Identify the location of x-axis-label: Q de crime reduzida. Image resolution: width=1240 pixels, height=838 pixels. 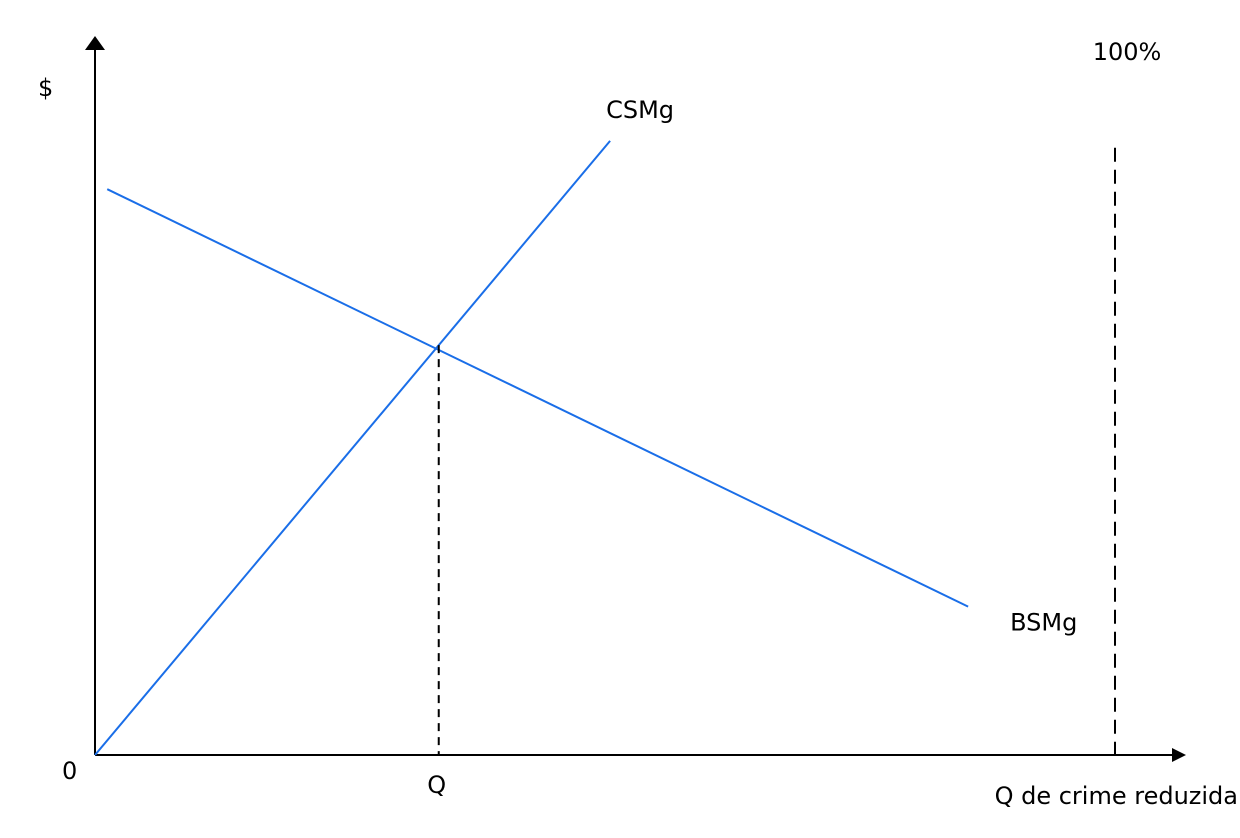
(1116, 796).